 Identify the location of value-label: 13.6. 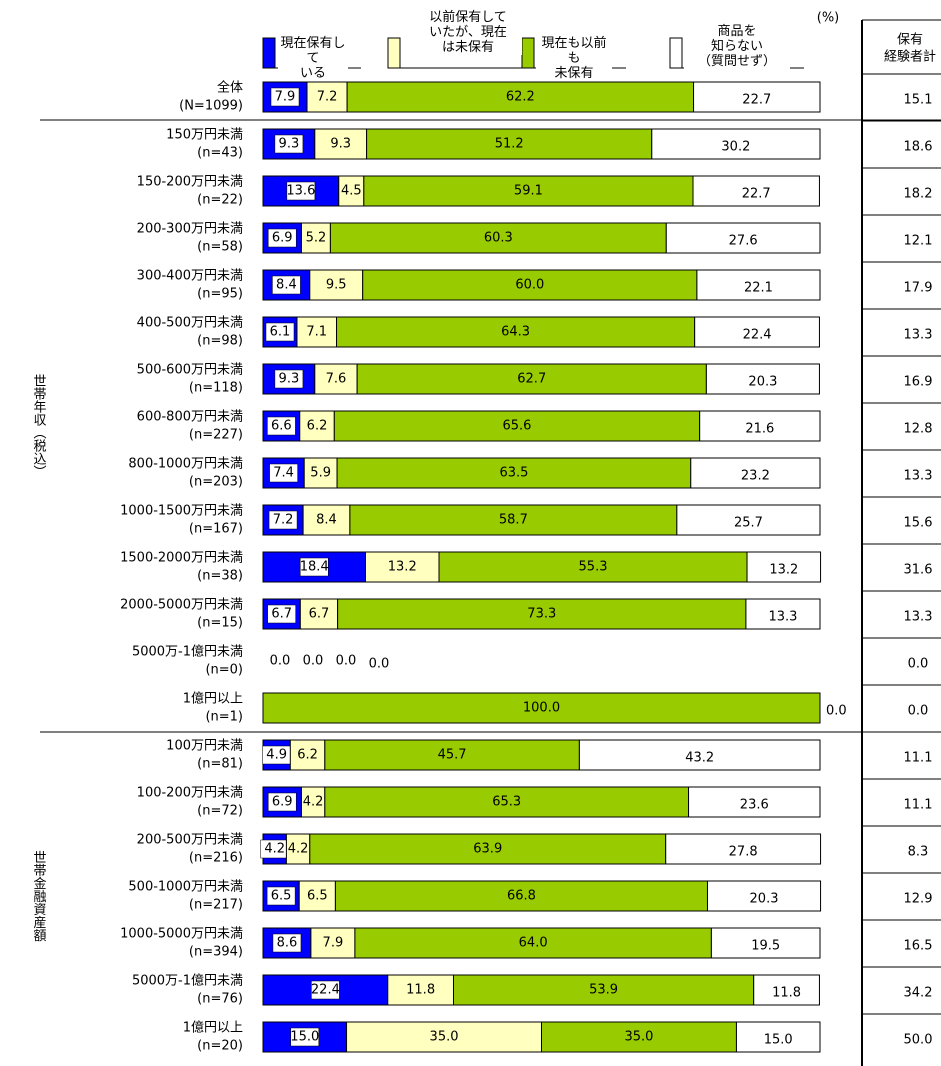
(300, 191).